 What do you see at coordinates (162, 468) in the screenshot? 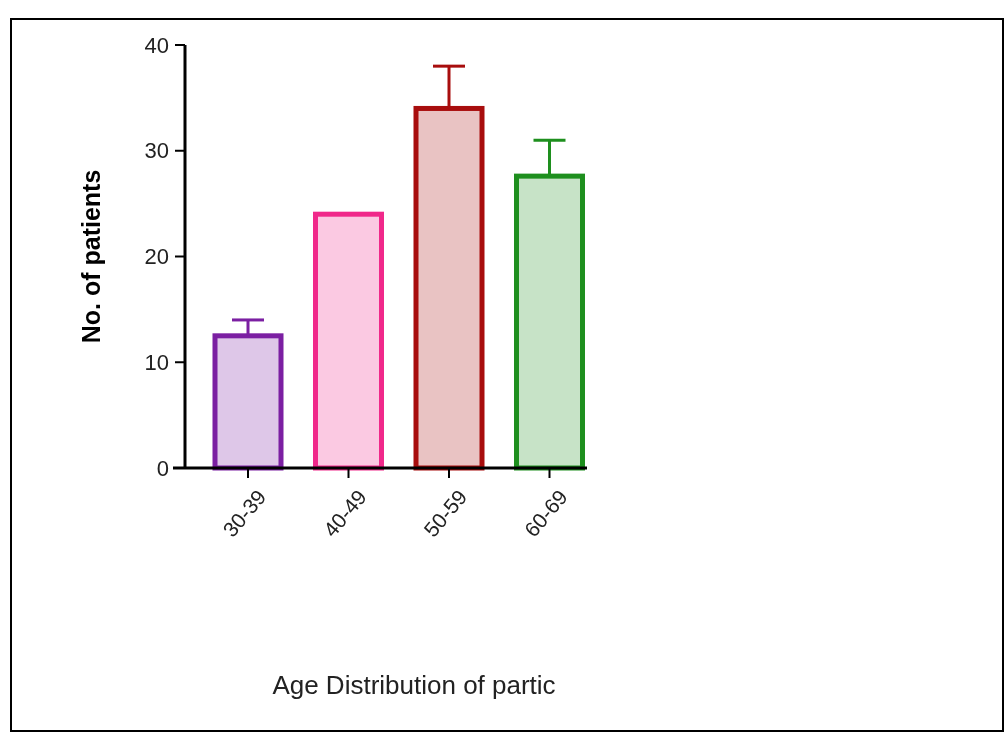
I see `y-tick-label: 0` at bounding box center [162, 468].